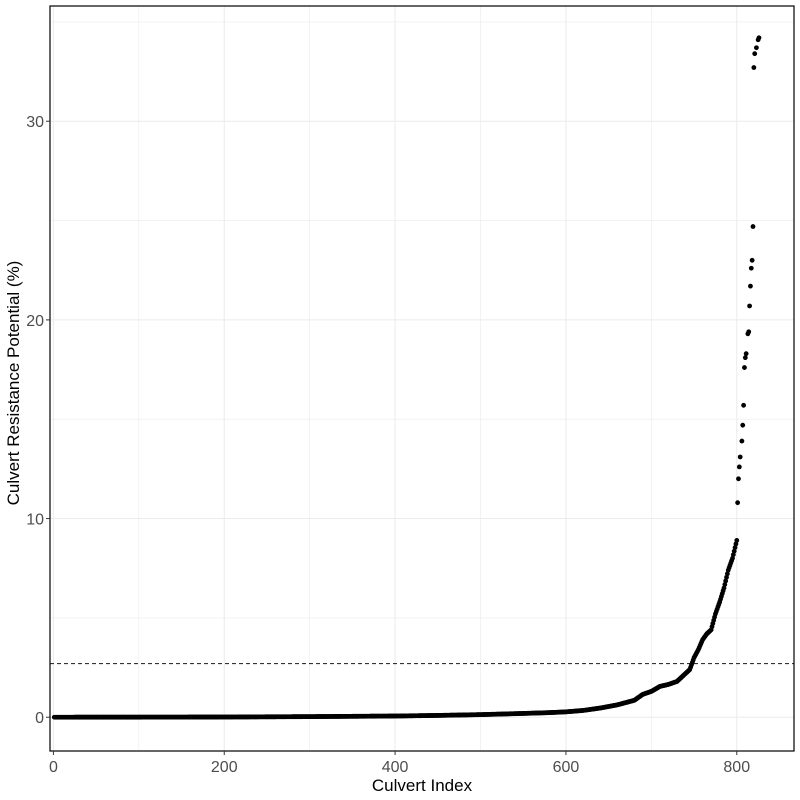 Image resolution: width=800 pixels, height=800 pixels. What do you see at coordinates (566, 767) in the screenshot?
I see `x-tick-label: 600` at bounding box center [566, 767].